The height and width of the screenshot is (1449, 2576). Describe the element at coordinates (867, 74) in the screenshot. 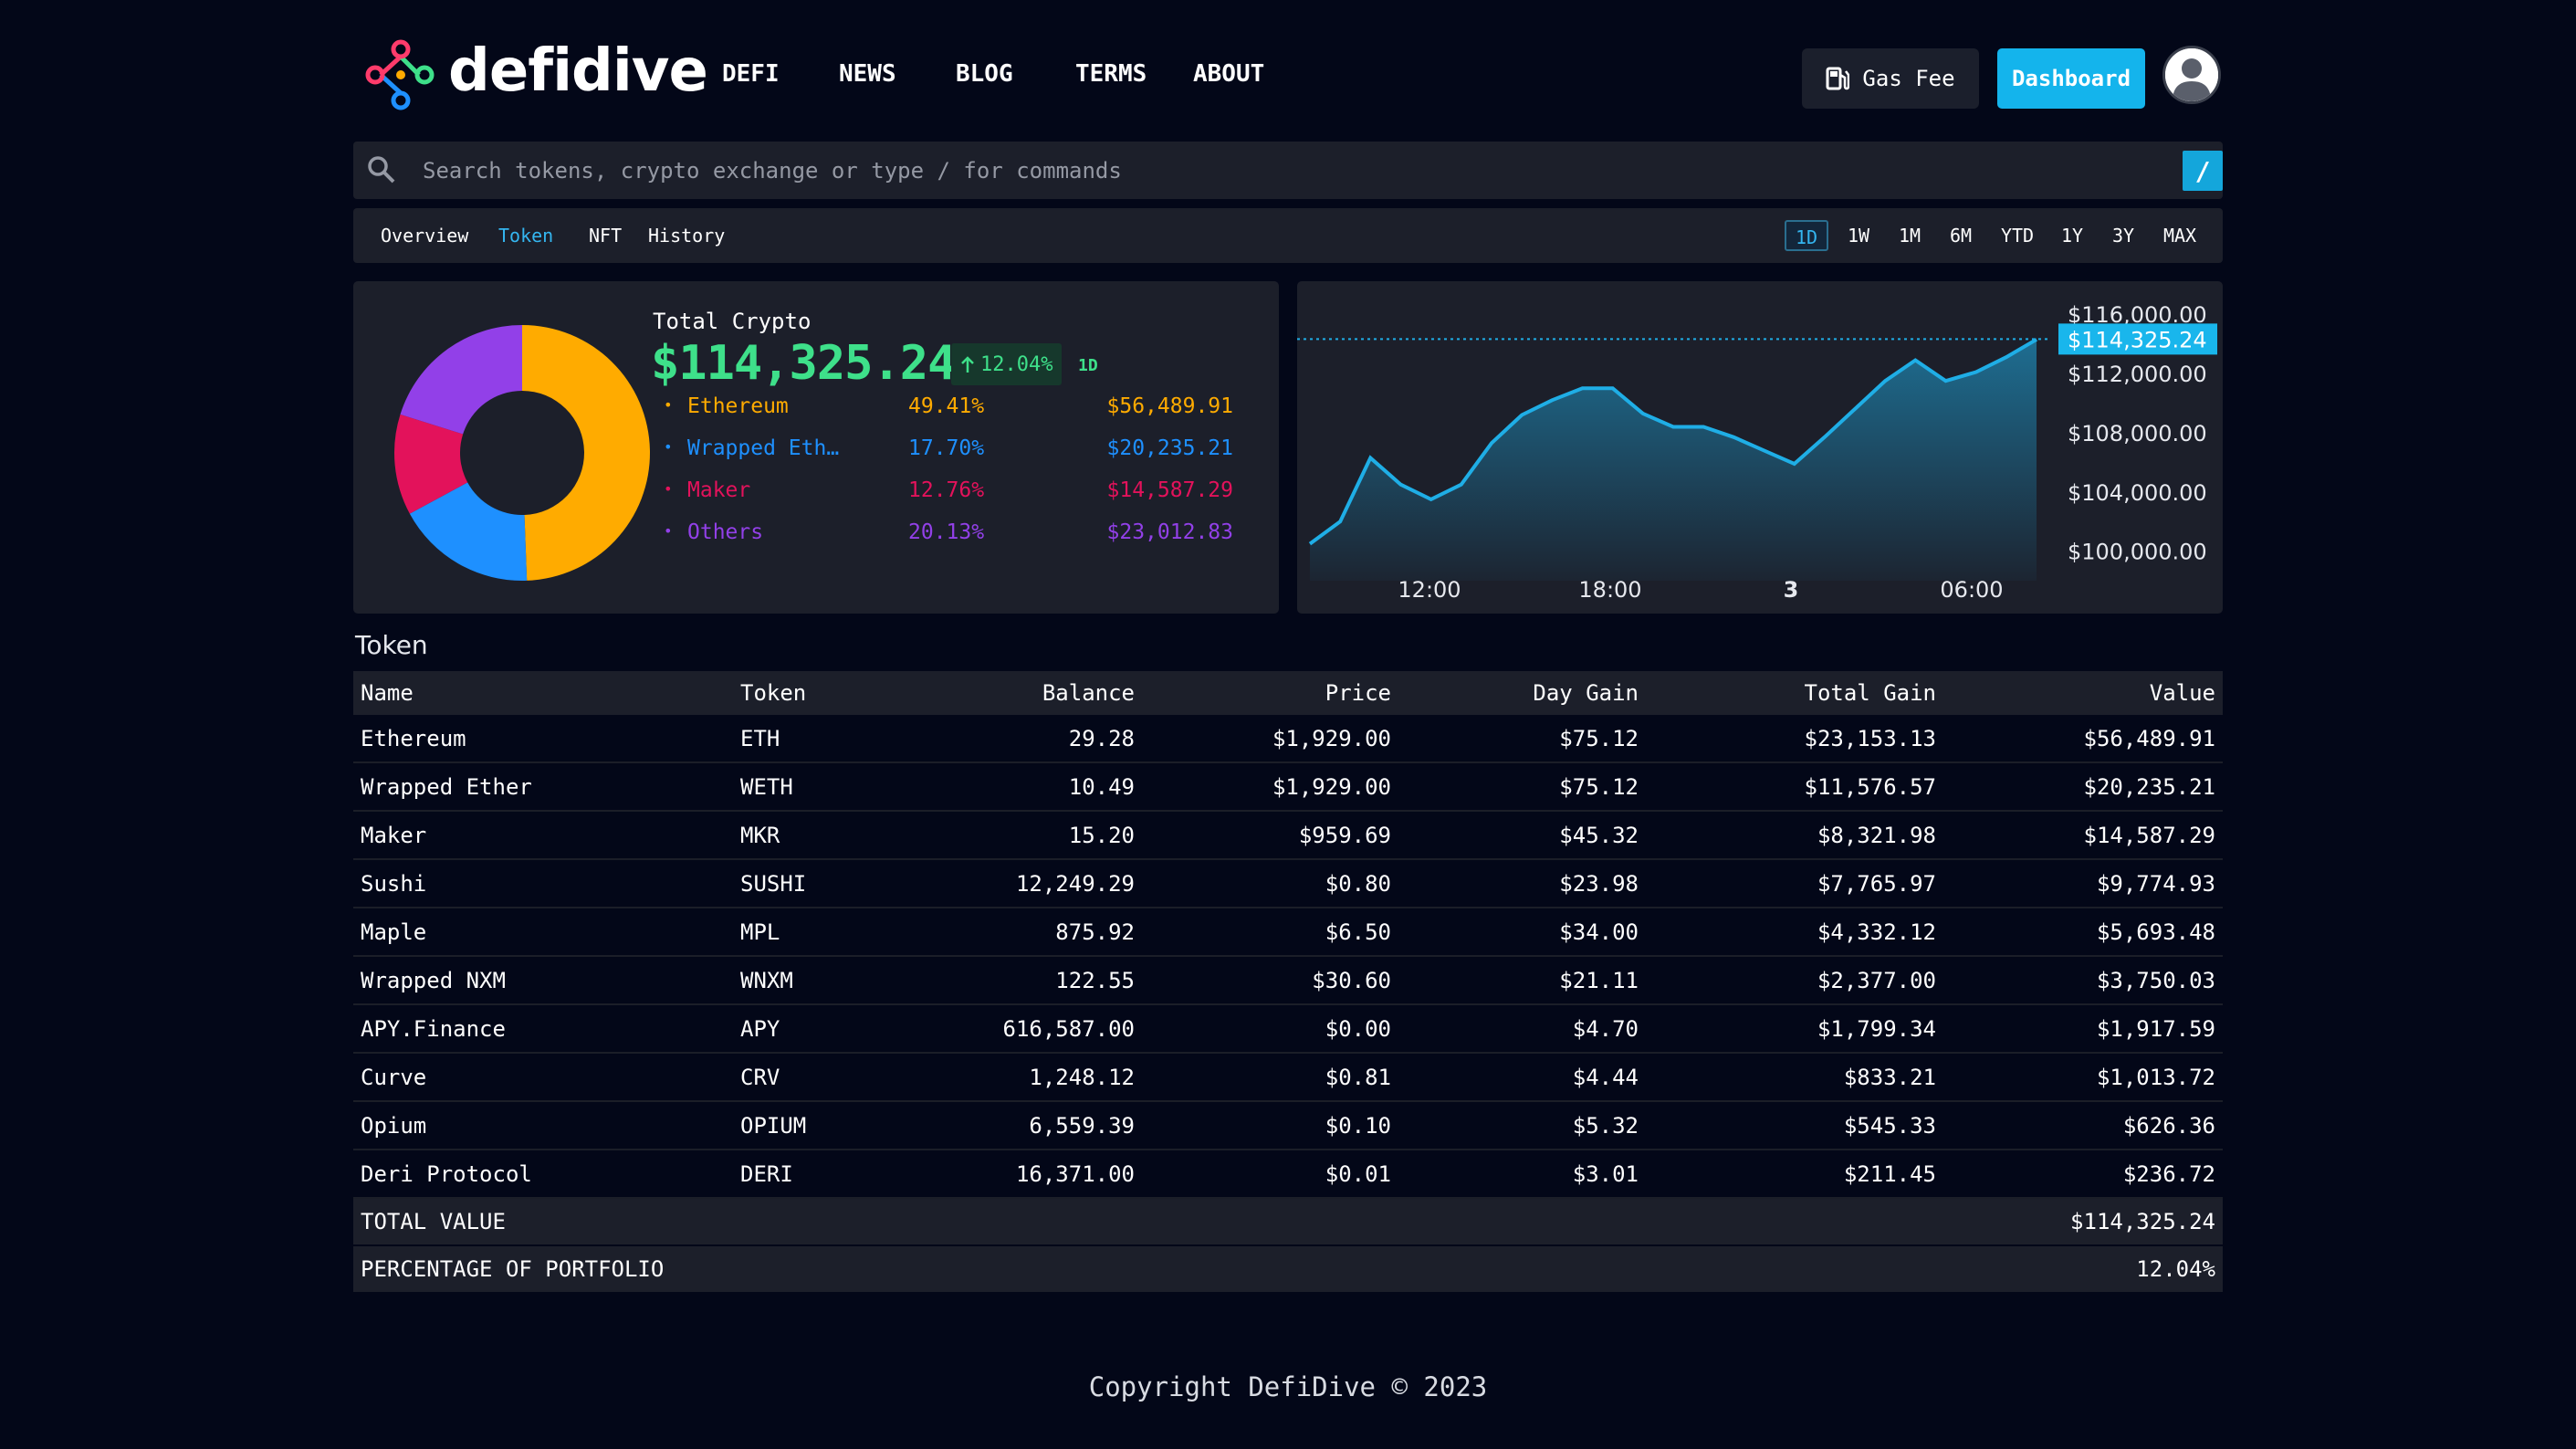

I see `nav-news: NEWS` at that location.